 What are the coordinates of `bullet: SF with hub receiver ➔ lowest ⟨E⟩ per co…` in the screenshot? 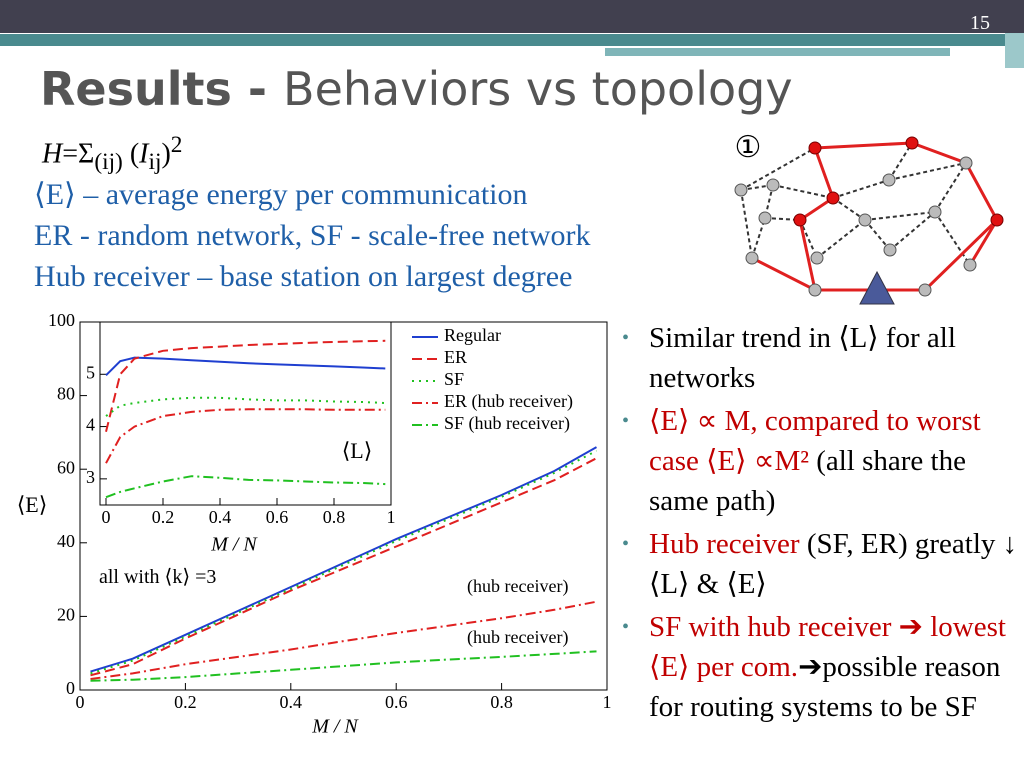 It's located at (820, 667).